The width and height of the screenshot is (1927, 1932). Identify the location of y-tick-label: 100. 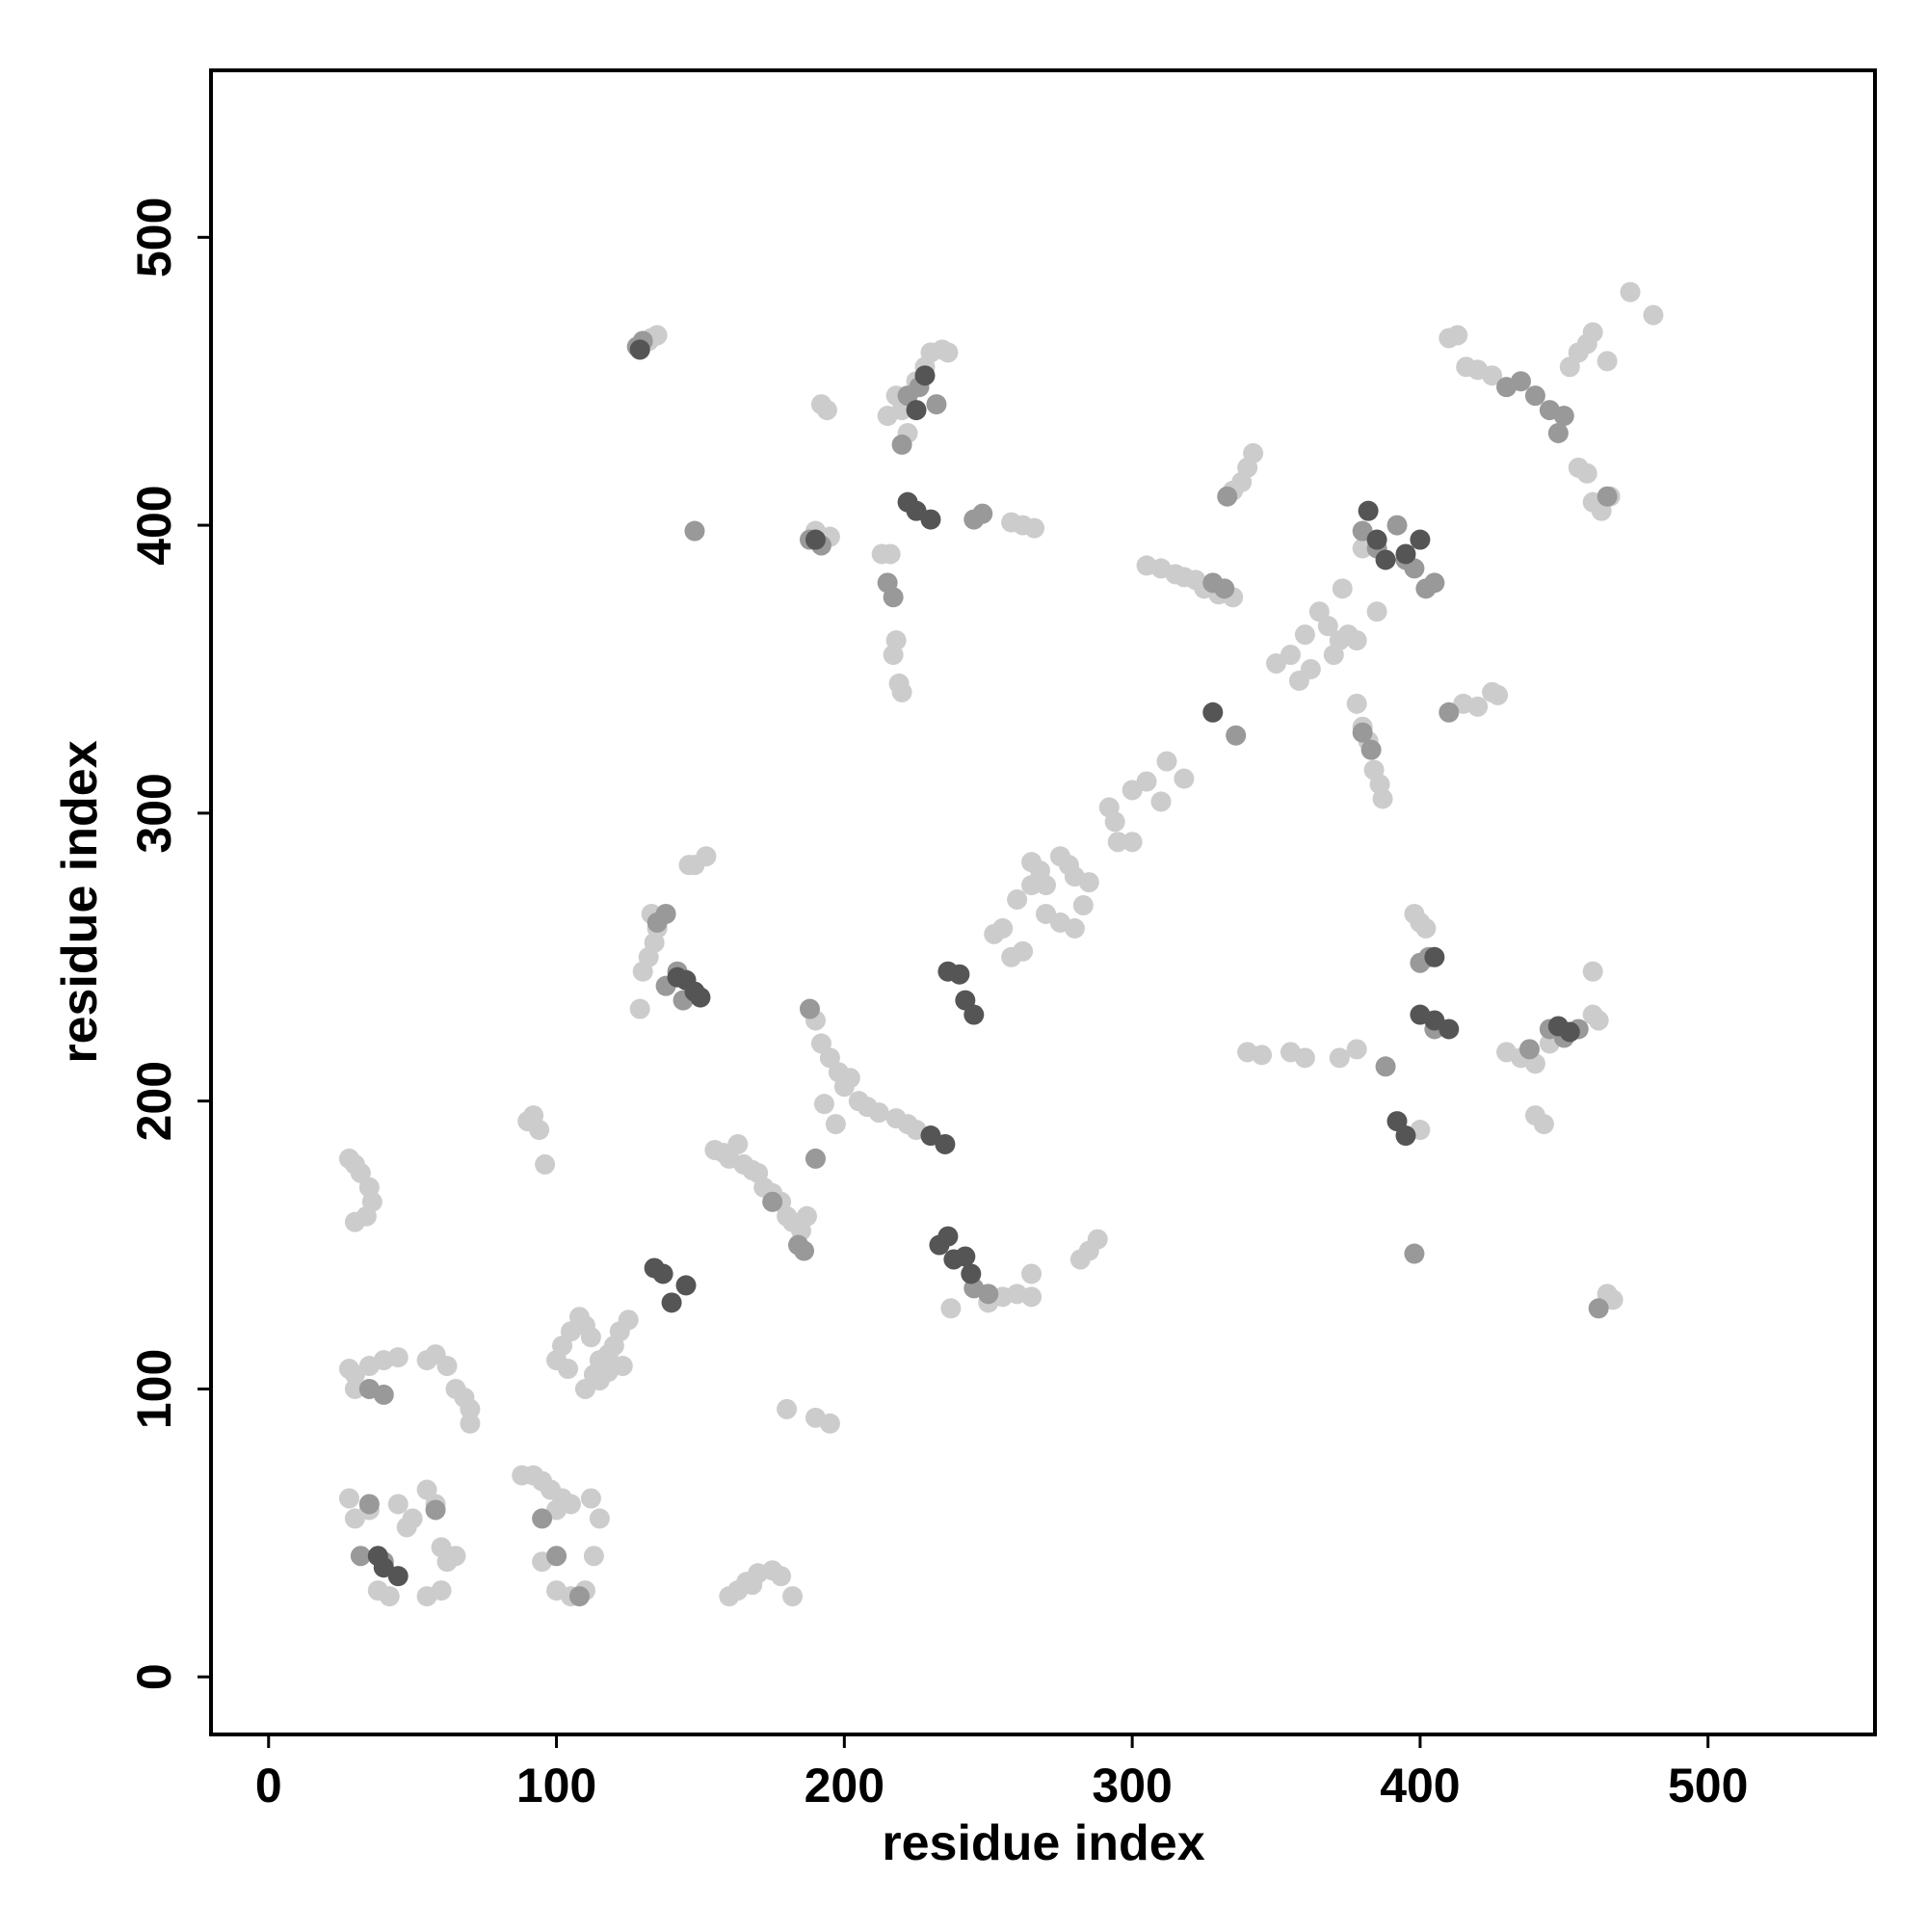
(154, 1389).